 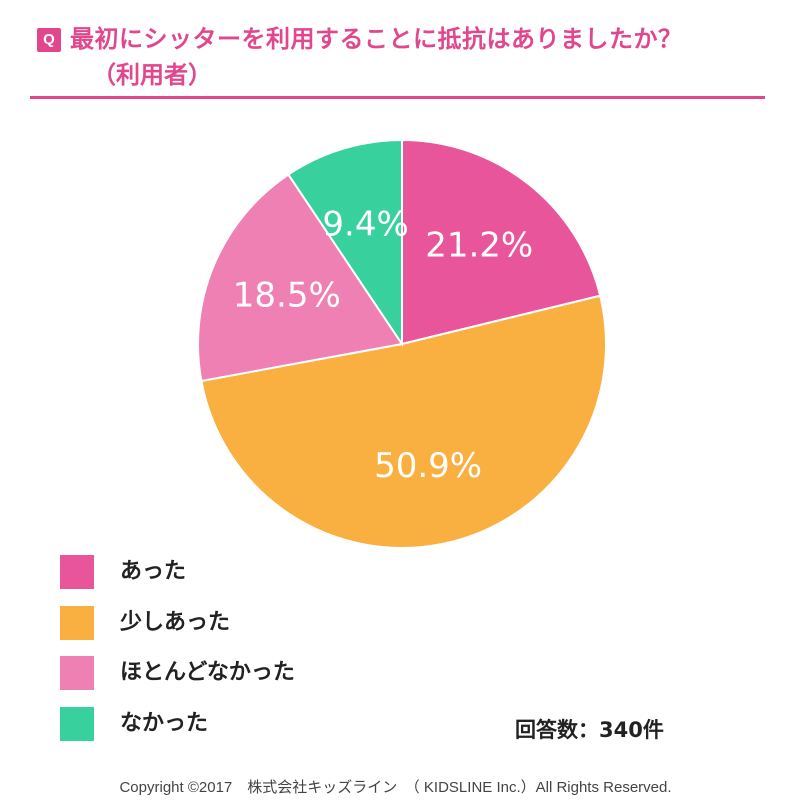 What do you see at coordinates (376, 39) in the screenshot?
I see `question-title: 最初にシッターを利用することに抵抗はありましたか？` at bounding box center [376, 39].